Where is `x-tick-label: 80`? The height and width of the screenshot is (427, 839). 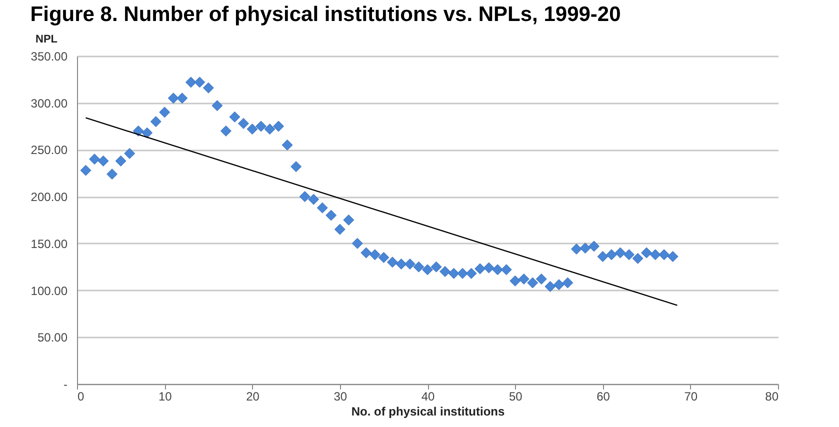
x-tick-label: 80 is located at coordinates (772, 397).